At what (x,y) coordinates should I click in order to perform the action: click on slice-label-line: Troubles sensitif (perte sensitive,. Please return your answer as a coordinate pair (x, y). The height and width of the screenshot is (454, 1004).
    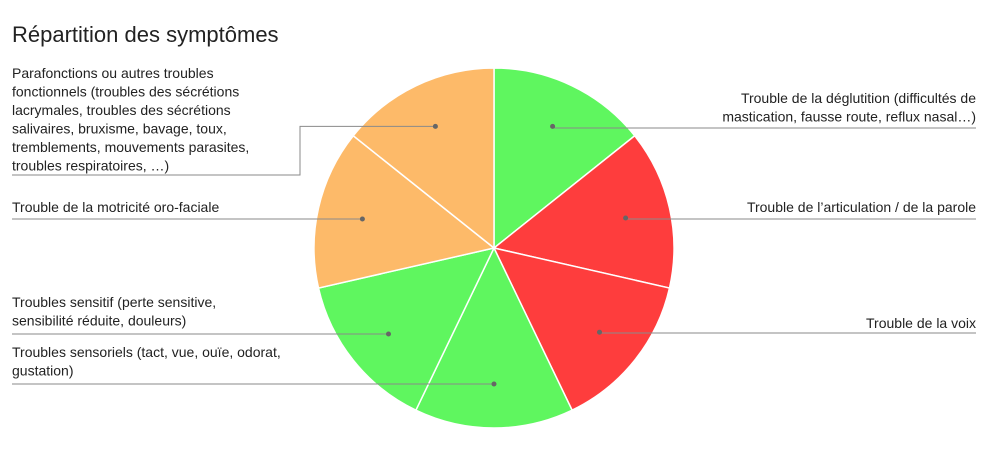
    Looking at the image, I should click on (114, 302).